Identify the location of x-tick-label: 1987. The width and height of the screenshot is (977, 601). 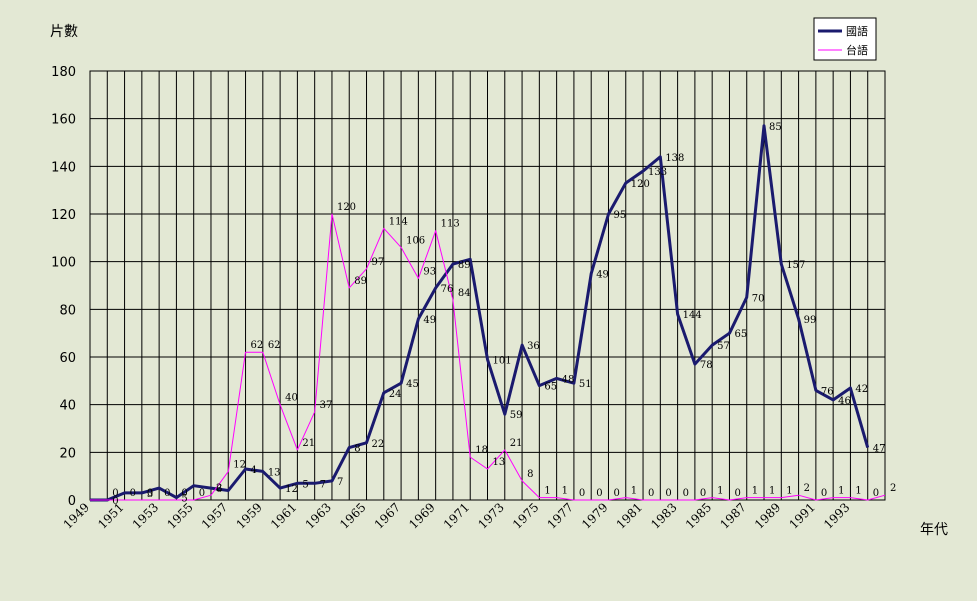
(732, 515).